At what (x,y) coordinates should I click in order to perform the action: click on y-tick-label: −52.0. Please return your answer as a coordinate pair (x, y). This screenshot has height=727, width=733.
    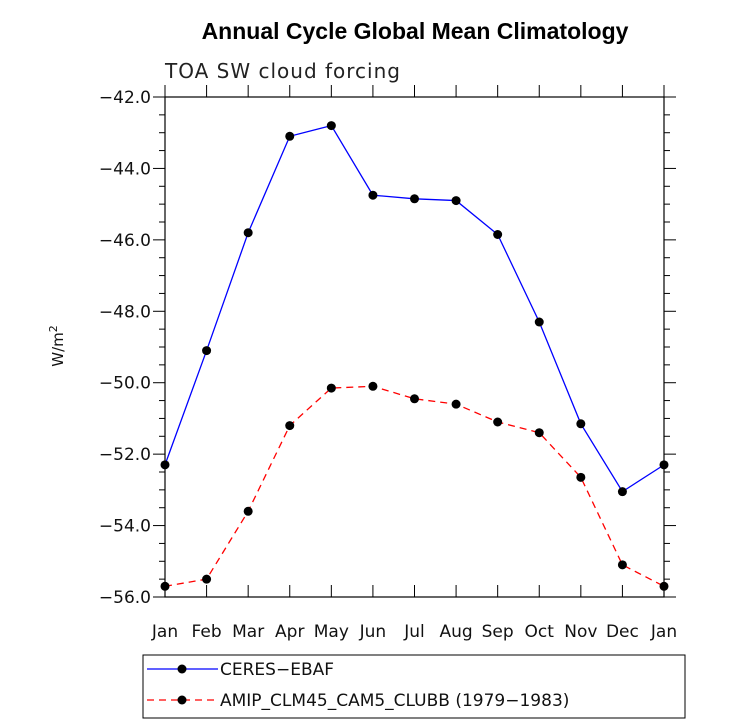
    Looking at the image, I should click on (125, 455).